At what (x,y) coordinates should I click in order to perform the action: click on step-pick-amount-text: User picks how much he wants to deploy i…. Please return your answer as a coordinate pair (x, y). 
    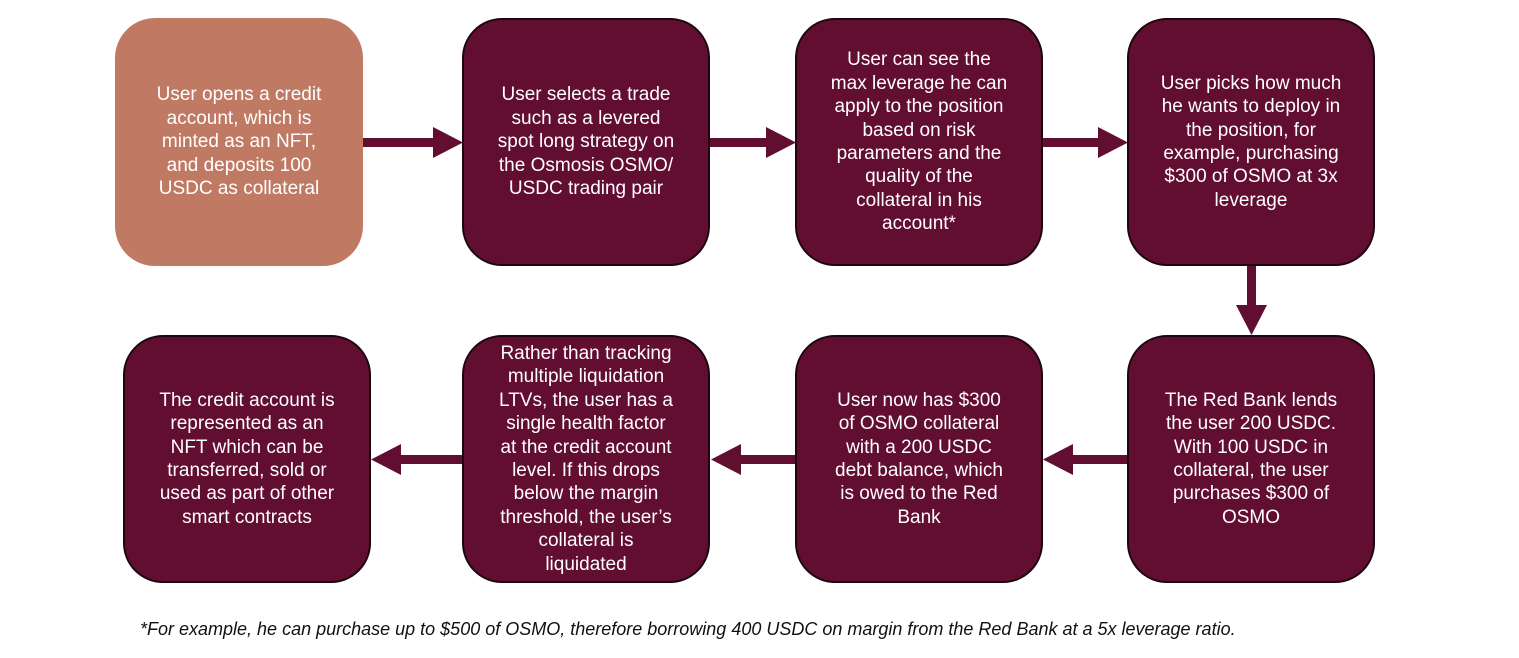
    Looking at the image, I should click on (1251, 141).